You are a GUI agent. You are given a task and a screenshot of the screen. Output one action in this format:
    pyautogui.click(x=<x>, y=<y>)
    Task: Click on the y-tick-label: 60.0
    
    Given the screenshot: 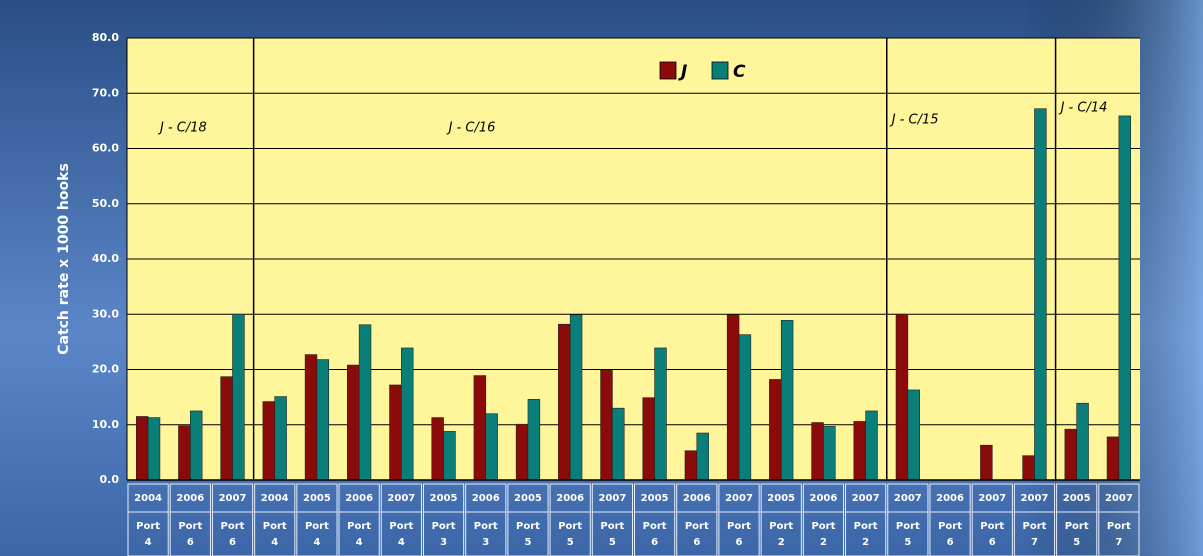 What is the action you would take?
    pyautogui.click(x=105, y=148)
    